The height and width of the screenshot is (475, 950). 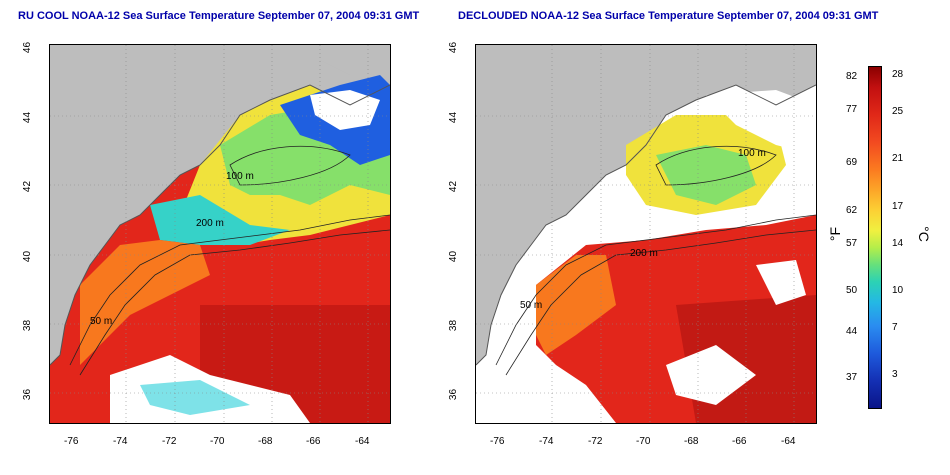 What do you see at coordinates (852, 290) in the screenshot?
I see `colorbar-f-tick: 50` at bounding box center [852, 290].